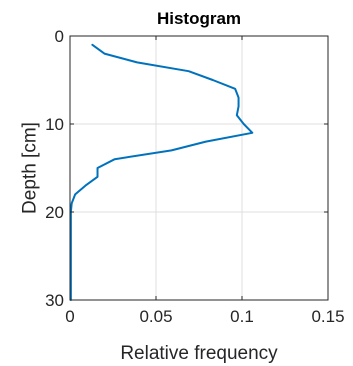 The width and height of the screenshot is (353, 366). Describe the element at coordinates (155, 316) in the screenshot. I see `x-tick-label: 0.05` at that location.